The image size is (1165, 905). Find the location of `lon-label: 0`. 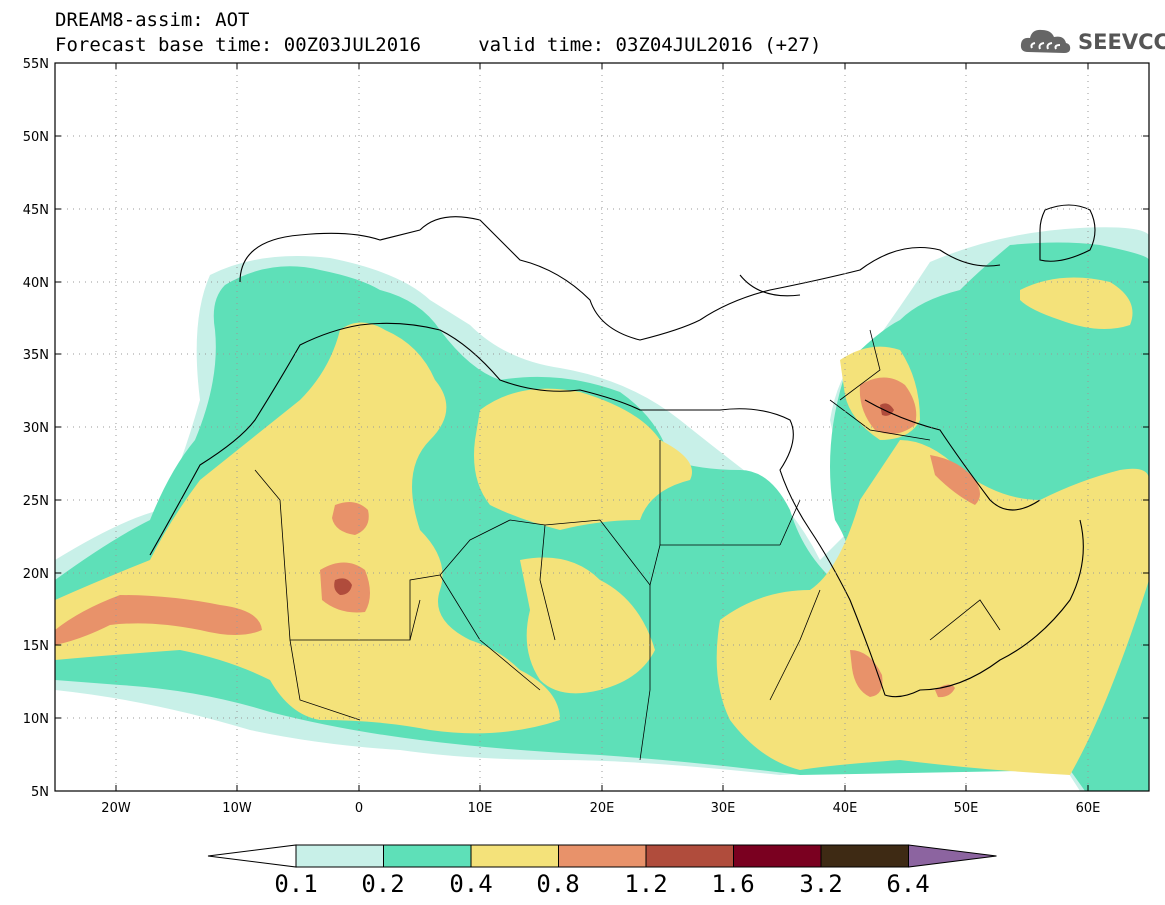

lon-label: 0 is located at coordinates (359, 808).